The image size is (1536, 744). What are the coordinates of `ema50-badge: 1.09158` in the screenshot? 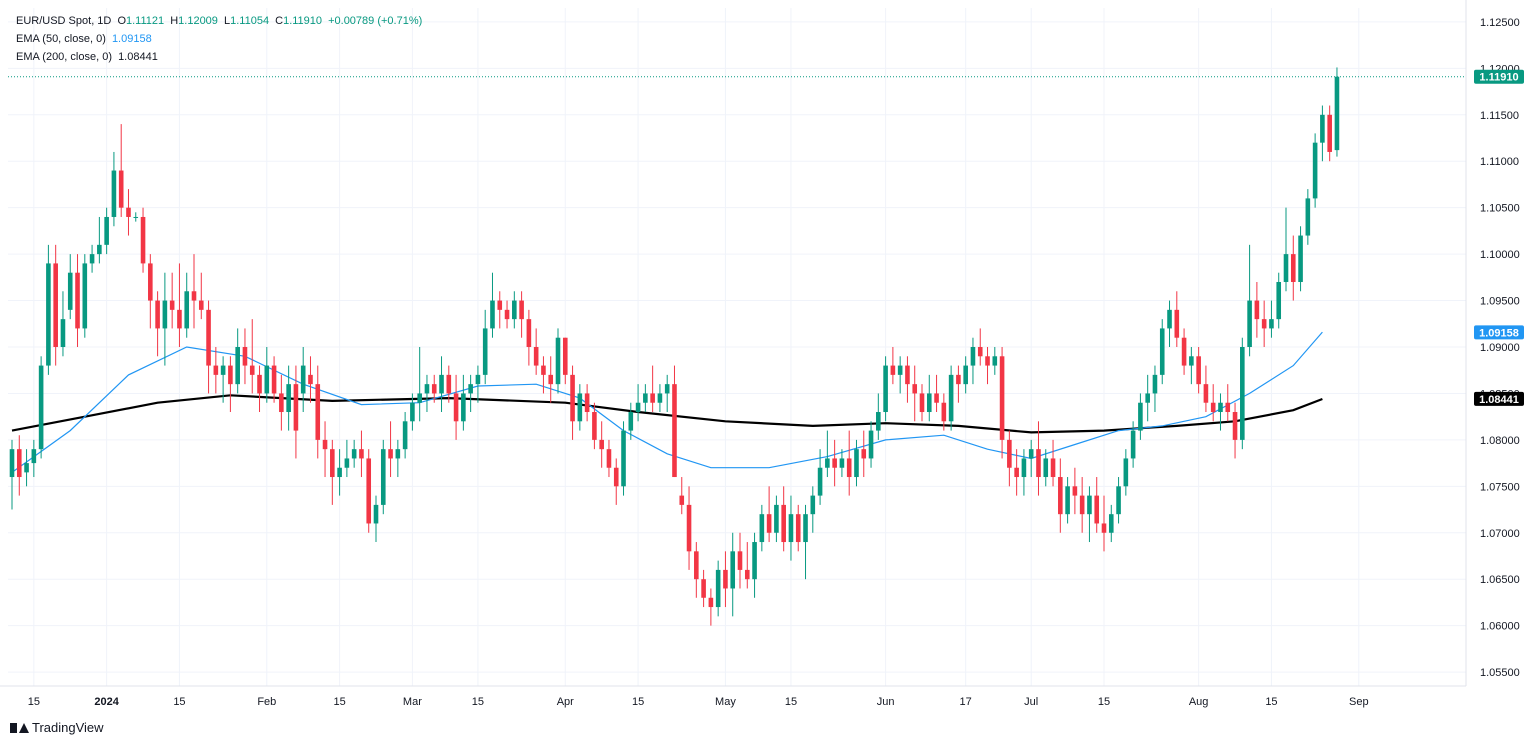 It's located at (1499, 332).